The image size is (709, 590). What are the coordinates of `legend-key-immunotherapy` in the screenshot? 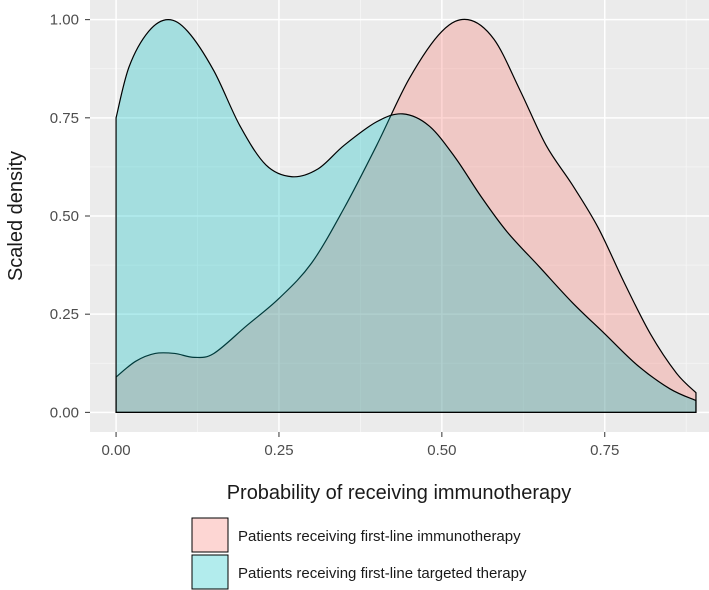 It's located at (210, 535).